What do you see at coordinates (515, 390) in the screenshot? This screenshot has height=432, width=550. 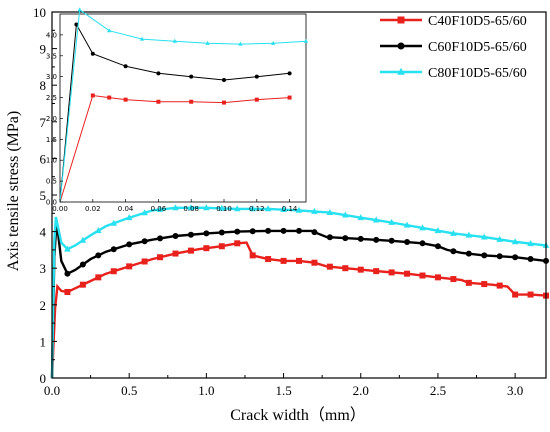 I see `x-tick-label: 3.0` at bounding box center [515, 390].